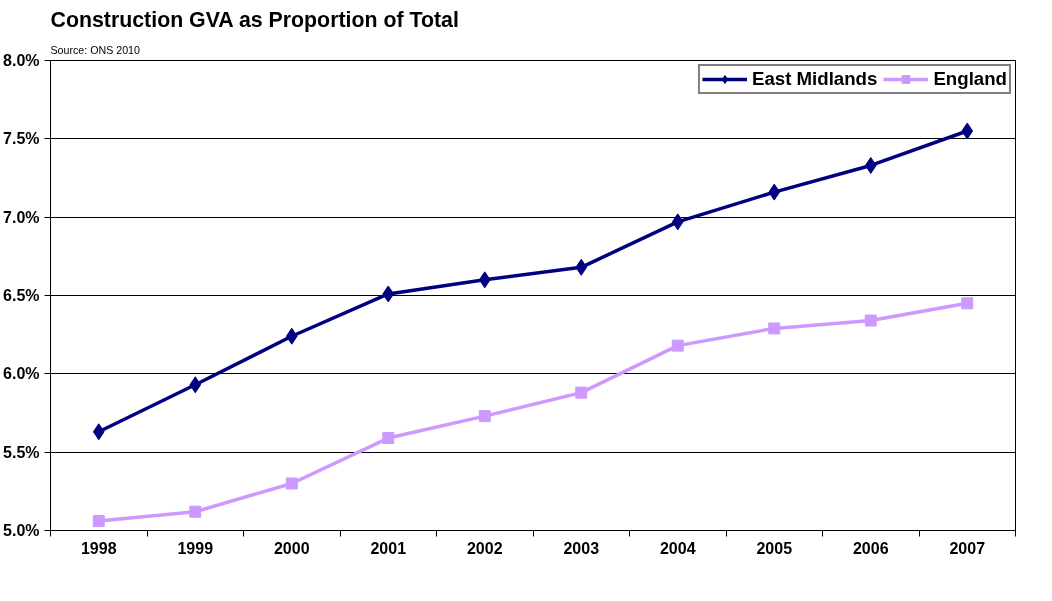  I want to click on y-tick-label: 5.5%, so click(21, 452).